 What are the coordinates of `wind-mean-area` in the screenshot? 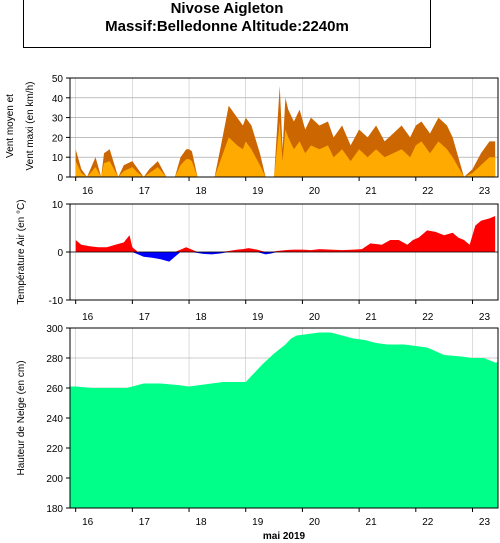 It's located at (285, 149).